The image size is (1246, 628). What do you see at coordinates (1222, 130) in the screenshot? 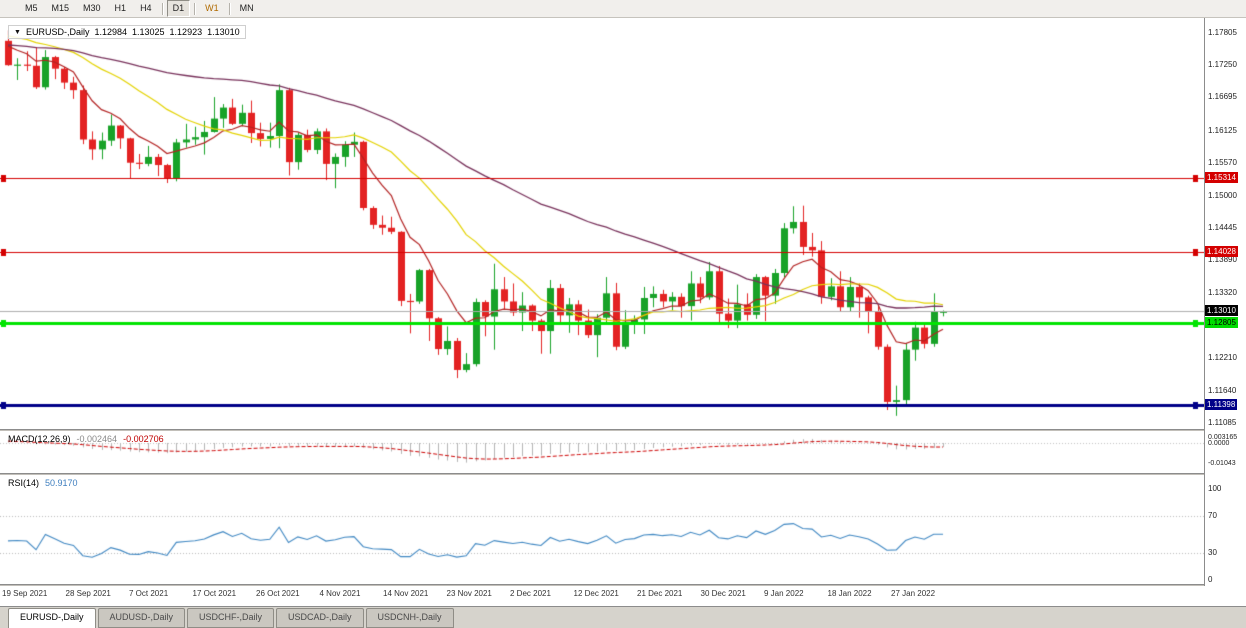
I see `price-axis-label: 1.16125` at bounding box center [1222, 130].